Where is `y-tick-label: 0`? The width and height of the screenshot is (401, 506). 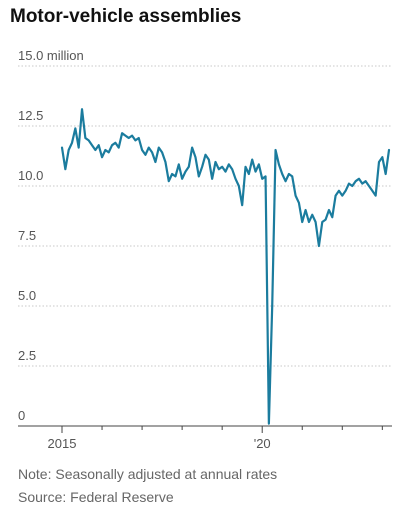
y-tick-label: 0 is located at coordinates (21, 415).